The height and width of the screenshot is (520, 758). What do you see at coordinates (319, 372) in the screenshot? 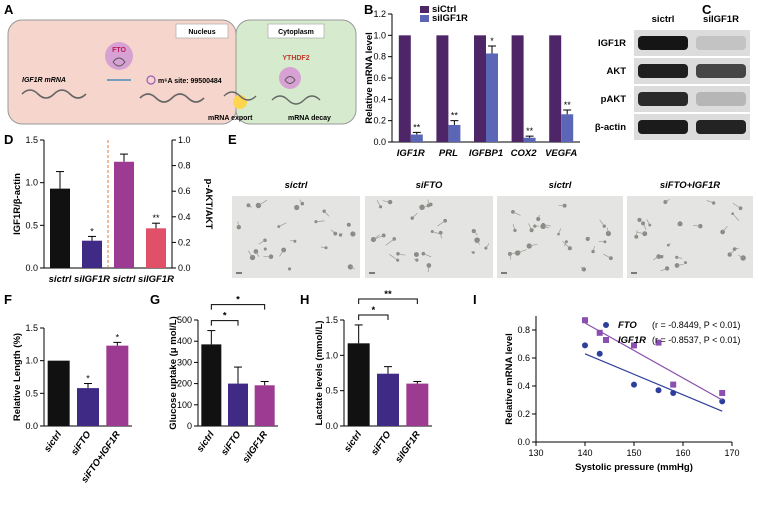
I see `y-axis-title: Lactate levels (mmol/L)` at bounding box center [319, 372].